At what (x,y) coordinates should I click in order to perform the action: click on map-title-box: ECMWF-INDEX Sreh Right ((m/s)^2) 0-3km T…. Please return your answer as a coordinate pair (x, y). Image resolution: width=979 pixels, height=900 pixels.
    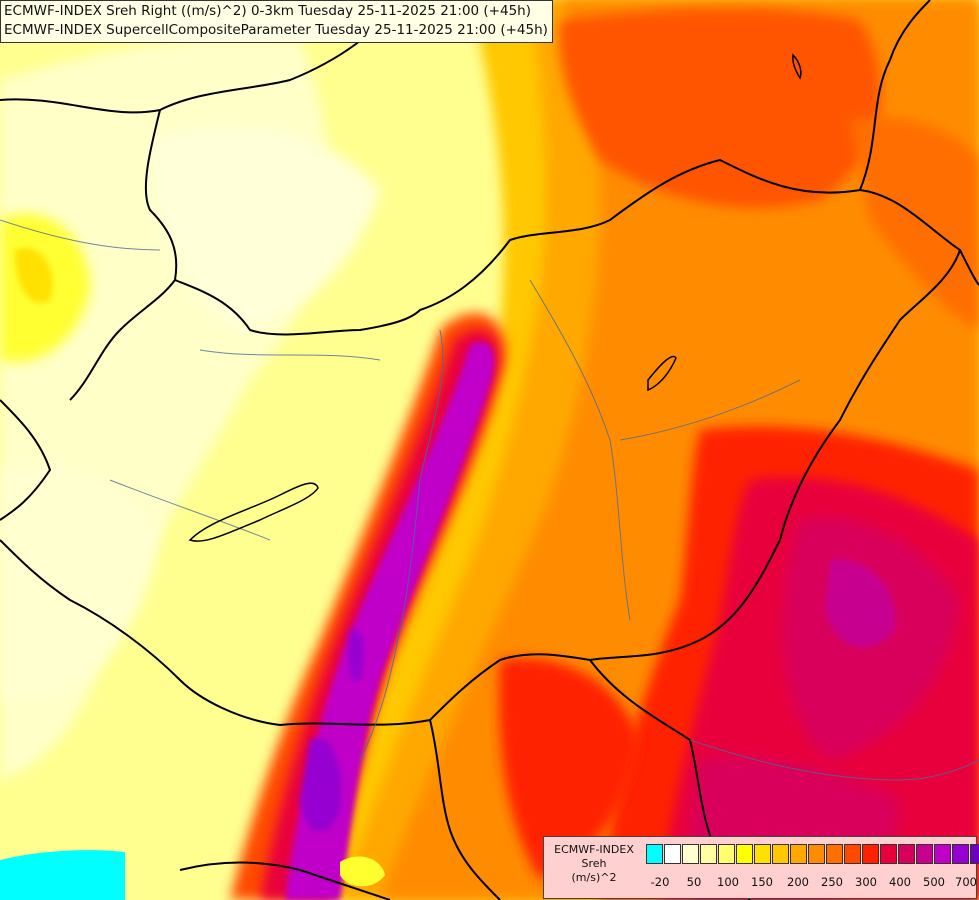
    Looking at the image, I should click on (276, 21).